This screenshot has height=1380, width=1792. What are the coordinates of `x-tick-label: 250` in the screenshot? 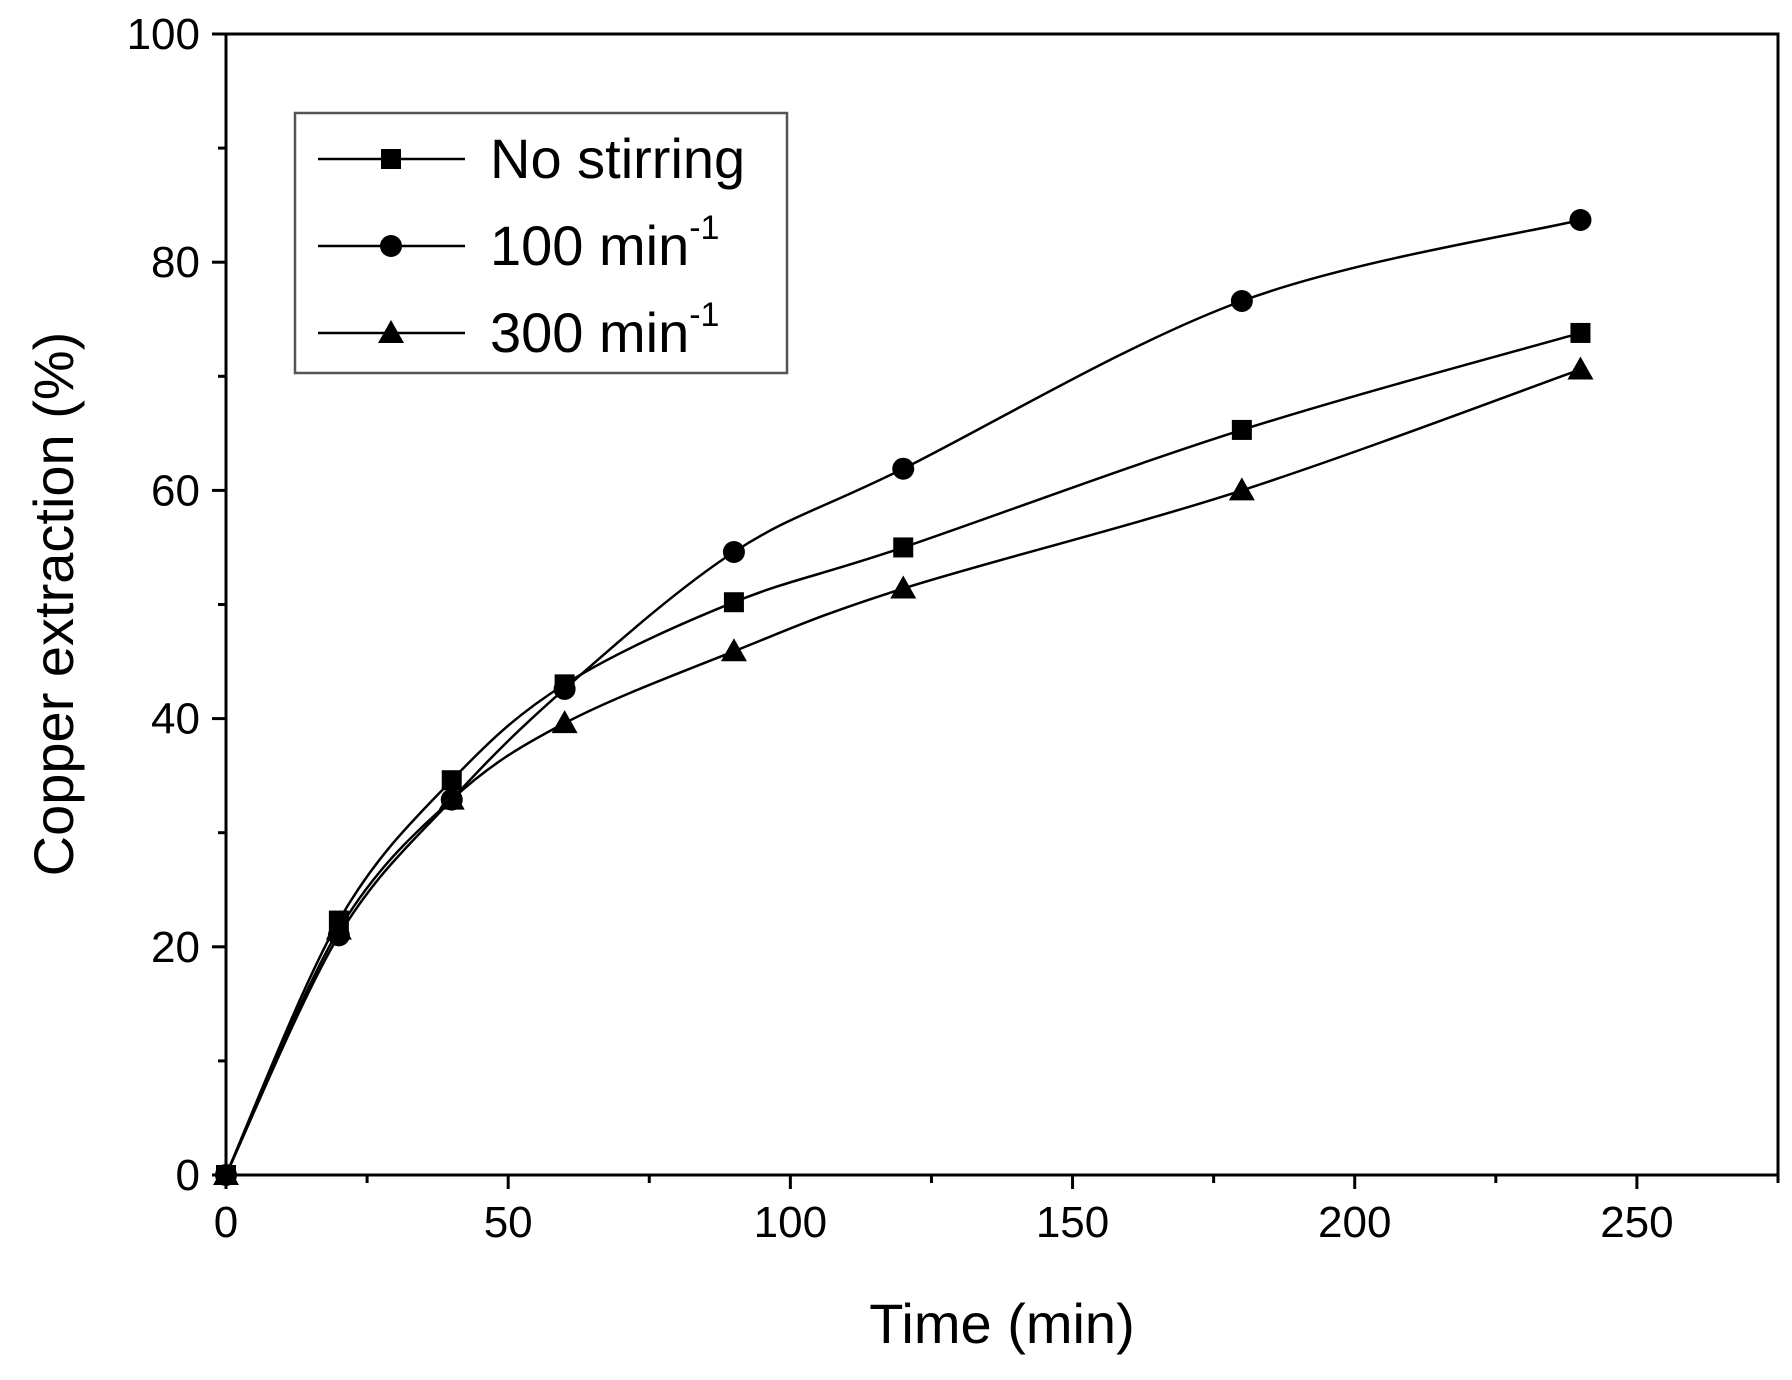 It's located at (1636, 1222).